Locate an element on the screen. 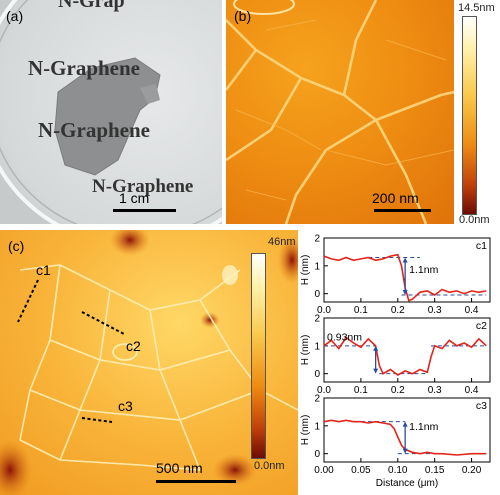 The height and width of the screenshot is (495, 500). sample-text-lower: N-Graphene is located at coordinates (143, 186).